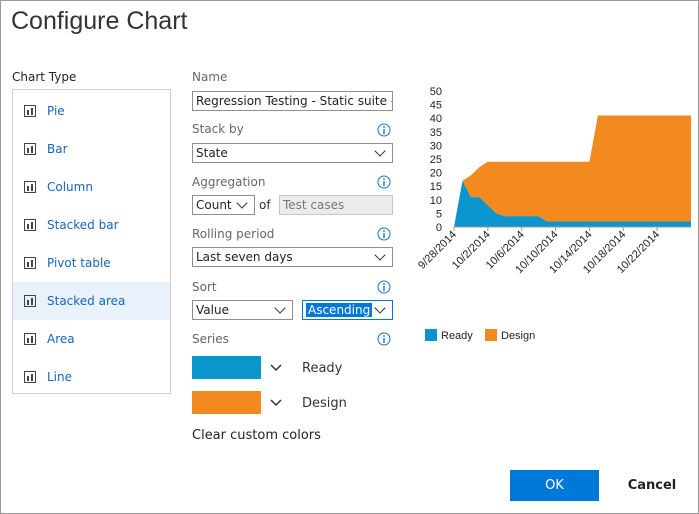 This screenshot has width=699, height=514. Describe the element at coordinates (99, 21) in the screenshot. I see `dialog-title: Configure Chart` at that location.